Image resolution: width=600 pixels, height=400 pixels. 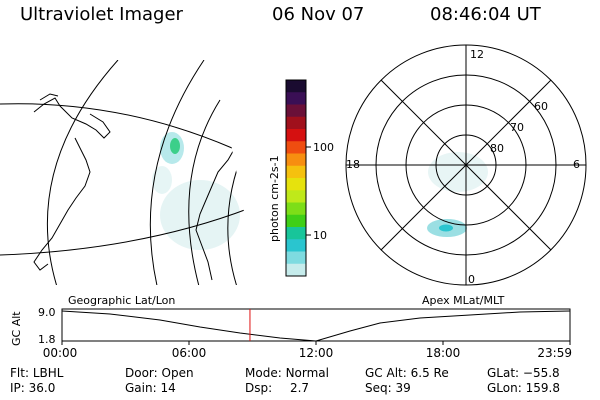 I want to click on gc-alt-info: GC Alt: 6.5 Re, so click(x=407, y=373).